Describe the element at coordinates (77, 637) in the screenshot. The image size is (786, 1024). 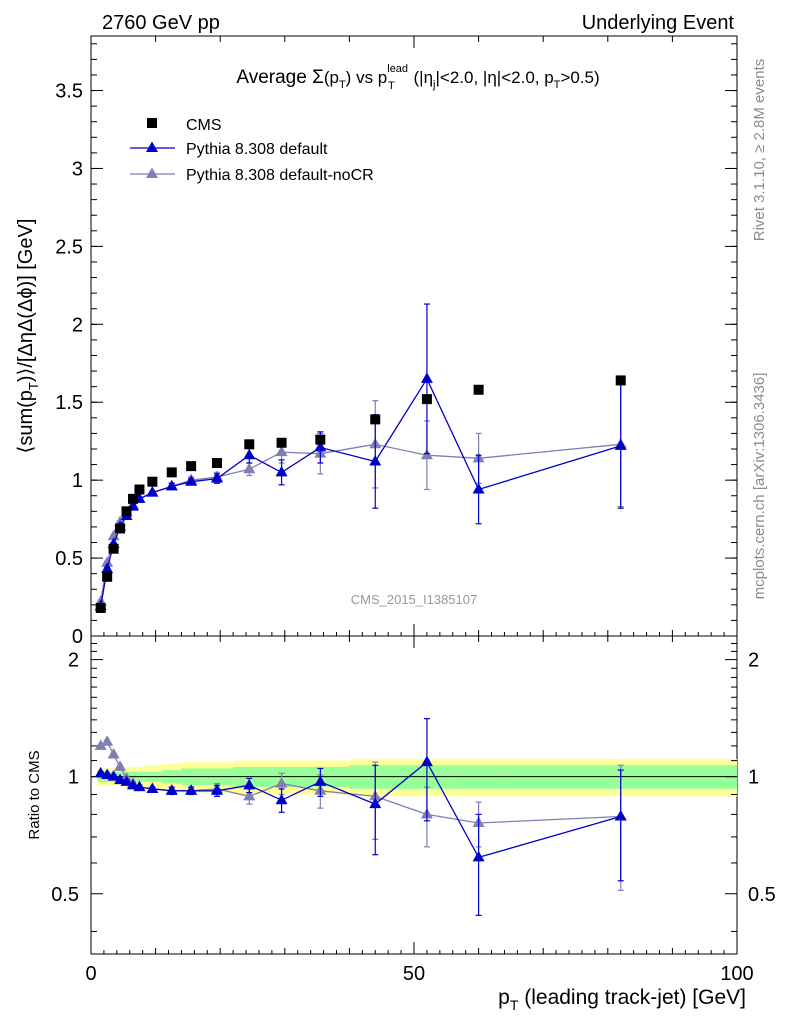
I see `main-y-tick-label: 0` at that location.